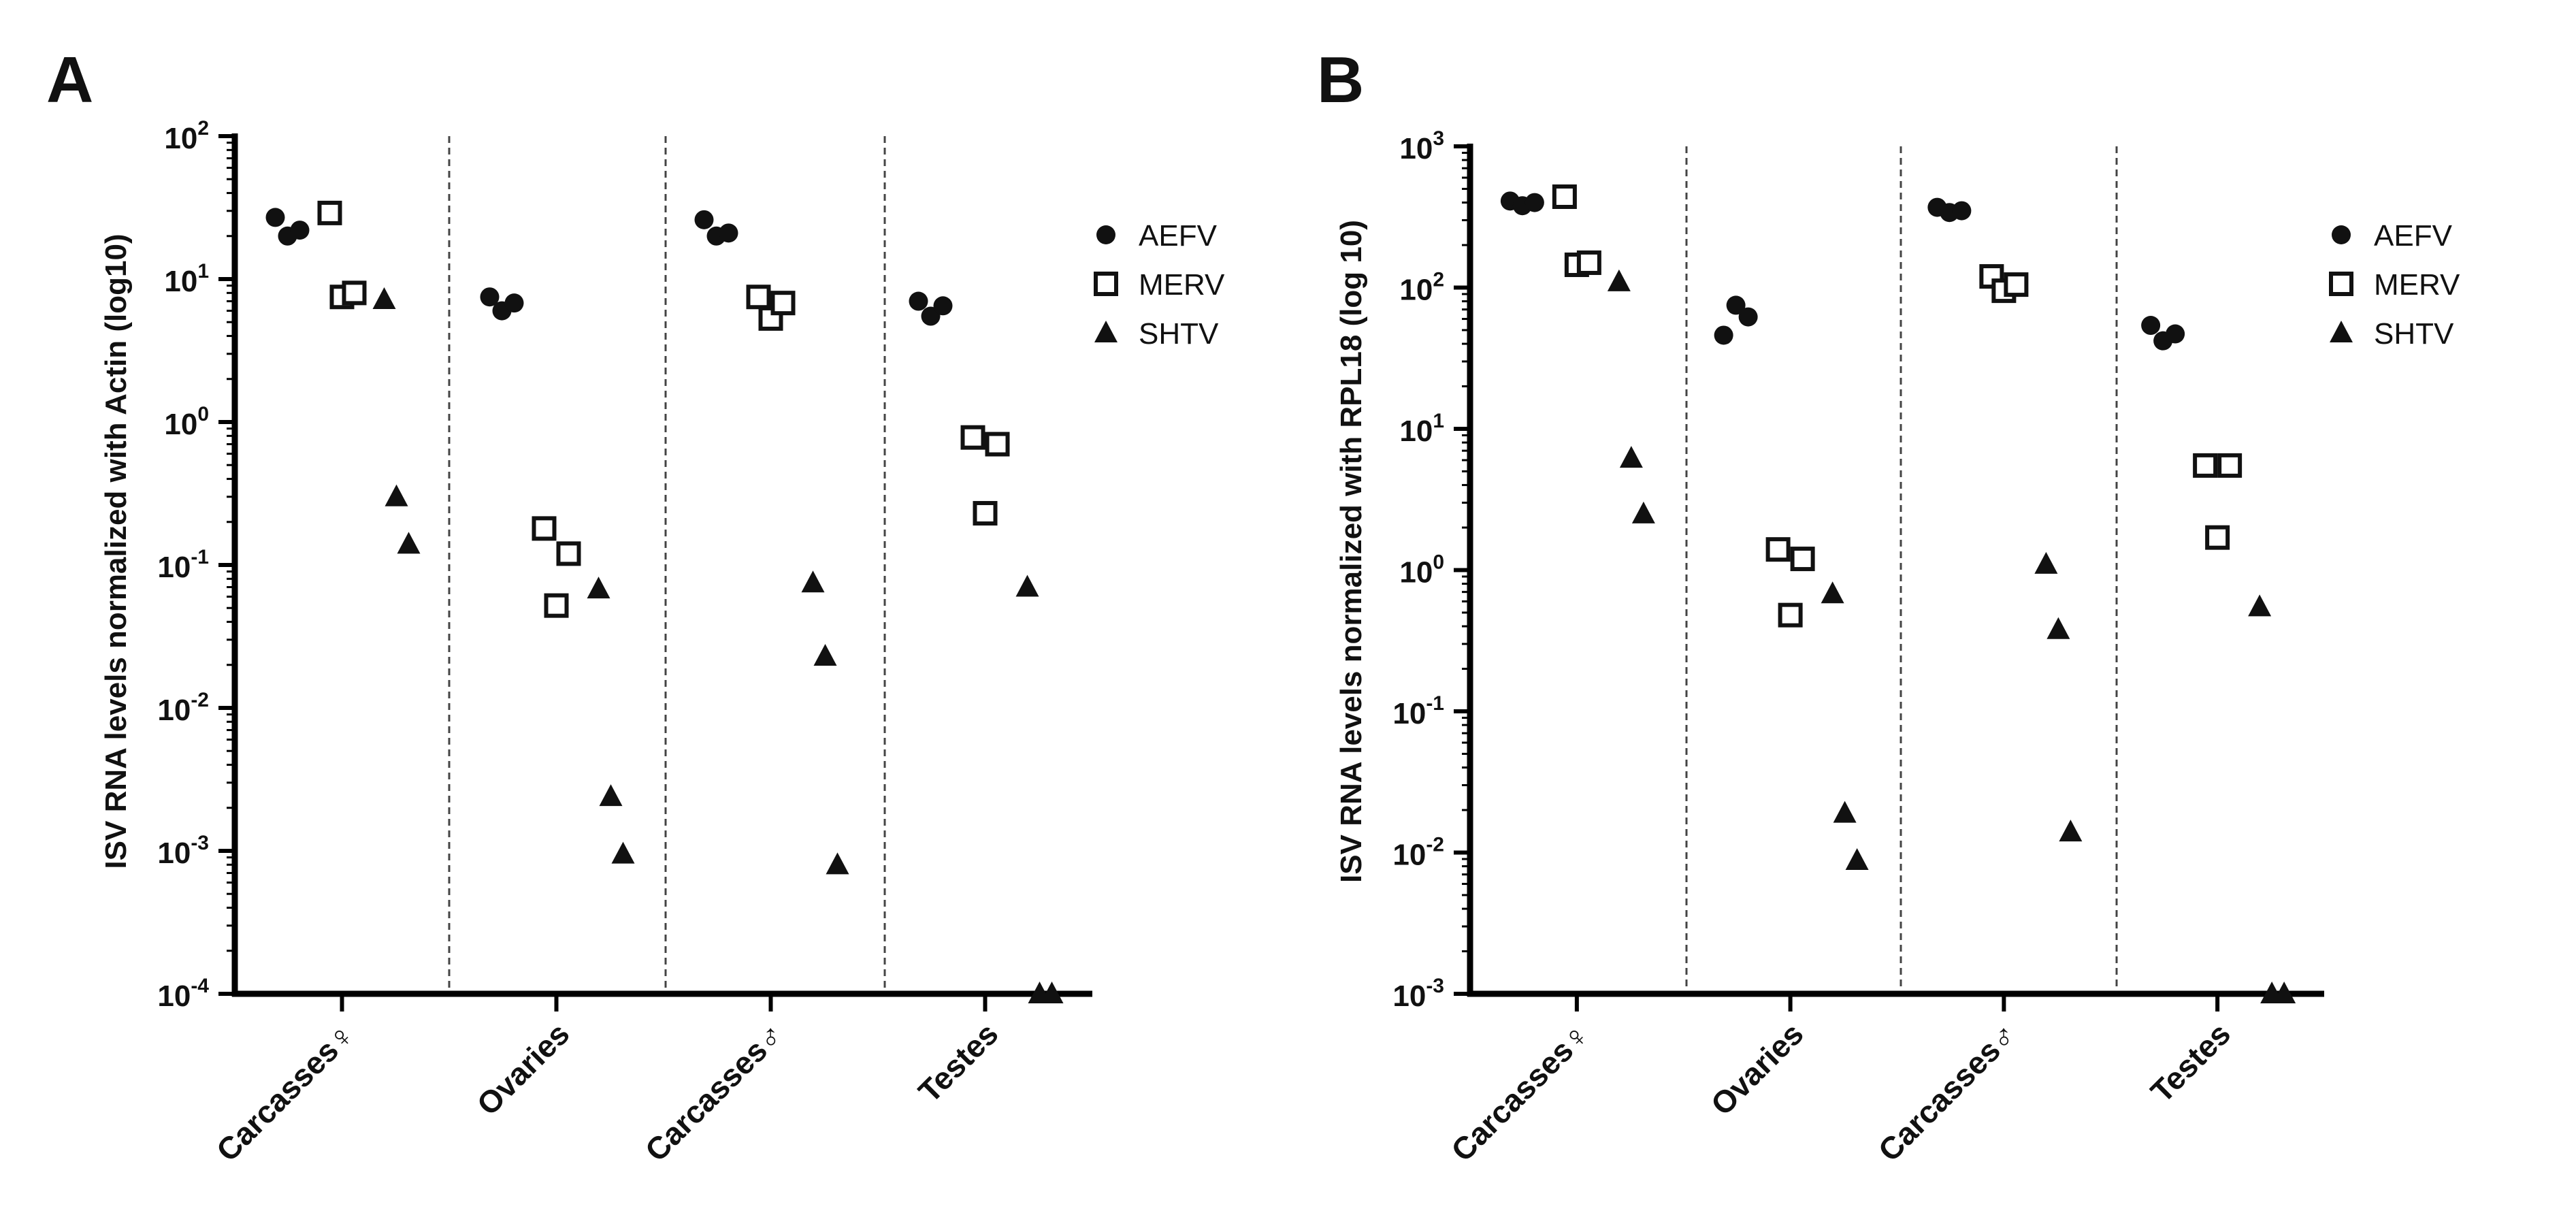 The width and height of the screenshot is (2576, 1230). What do you see at coordinates (186, 279) in the screenshot?
I see `panel-a-y-tick-label: 10¹` at bounding box center [186, 279].